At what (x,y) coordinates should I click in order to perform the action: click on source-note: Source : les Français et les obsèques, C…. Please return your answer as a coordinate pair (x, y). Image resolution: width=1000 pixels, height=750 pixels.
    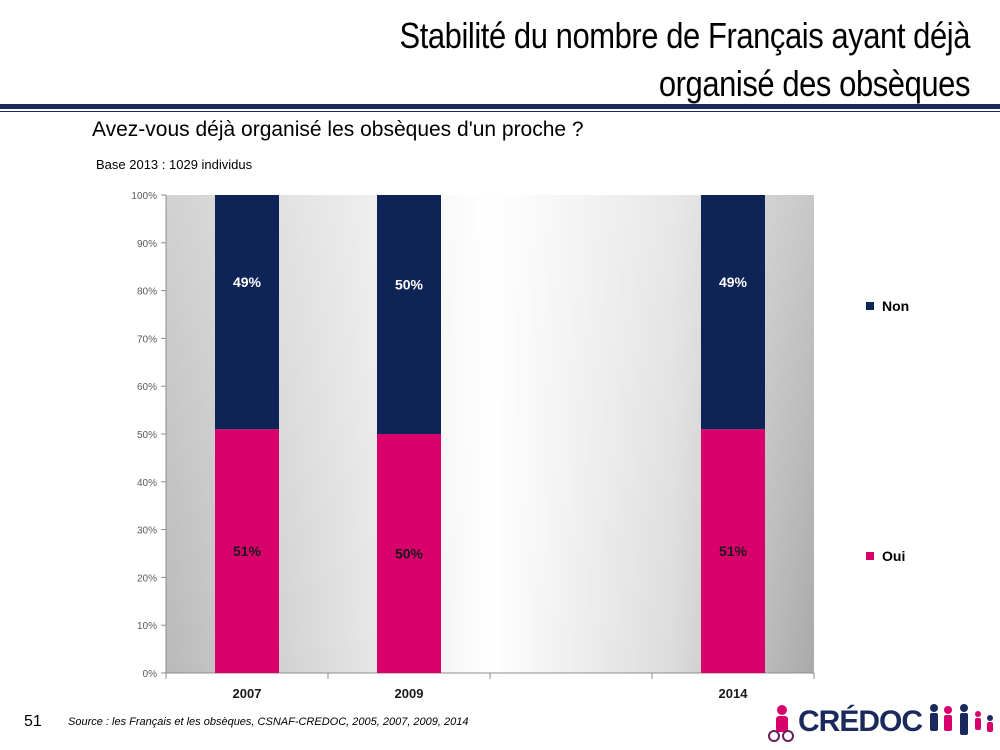
    Looking at the image, I should click on (268, 722).